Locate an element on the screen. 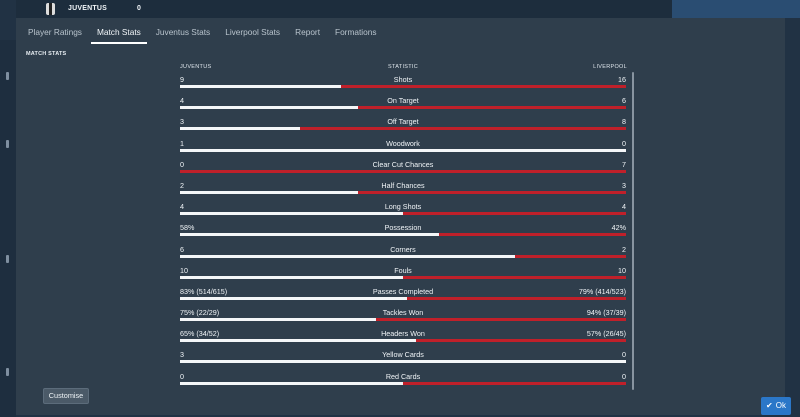  away-value: 57% (26/45) is located at coordinates (606, 334).